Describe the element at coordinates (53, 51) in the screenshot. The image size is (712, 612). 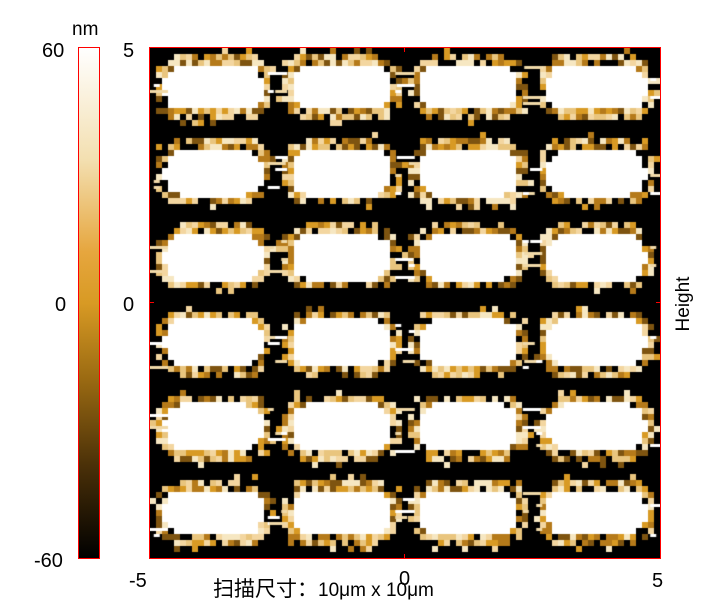
I see `colorbar-max-label: 60` at that location.